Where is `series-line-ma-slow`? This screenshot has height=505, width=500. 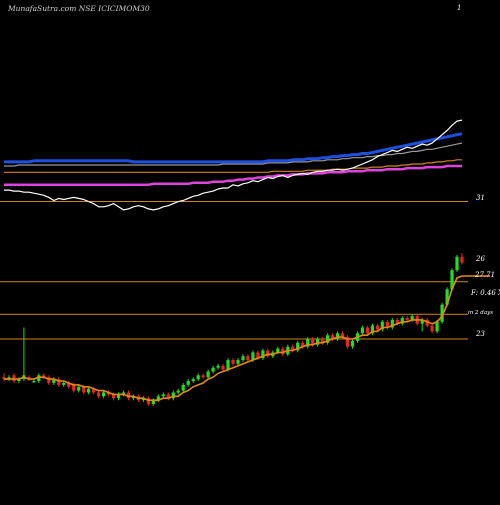 series-line-ma-slow is located at coordinates (233, 166).